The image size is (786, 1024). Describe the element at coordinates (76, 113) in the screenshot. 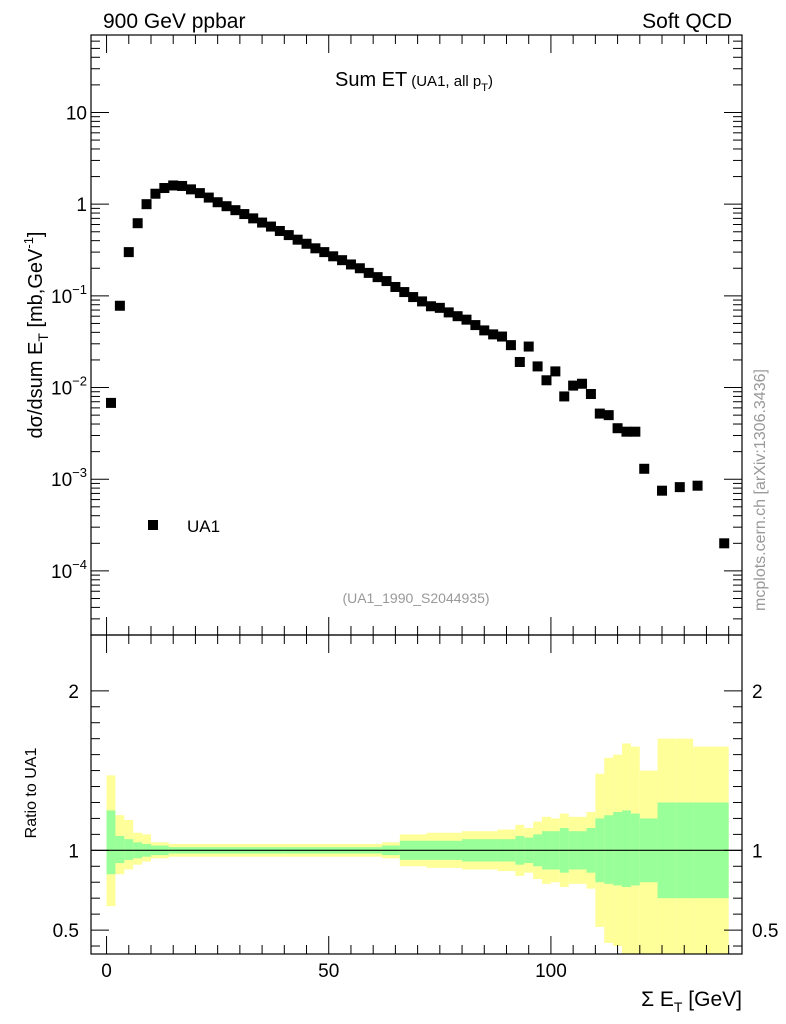

I see `y-tick-label: 10` at that location.